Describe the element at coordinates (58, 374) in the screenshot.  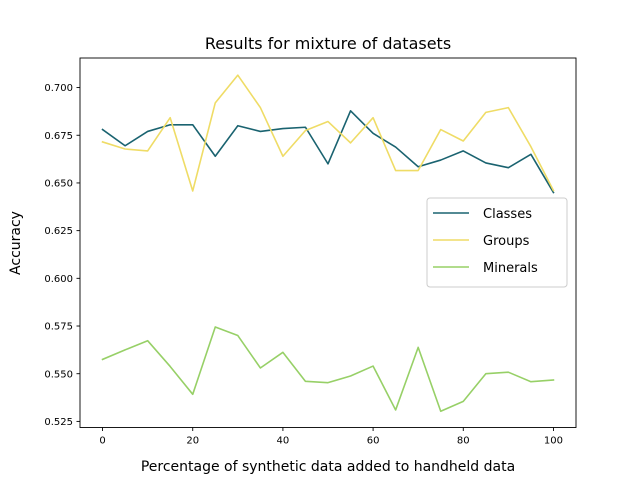
I see `y-tick-label: 0.550` at that location.